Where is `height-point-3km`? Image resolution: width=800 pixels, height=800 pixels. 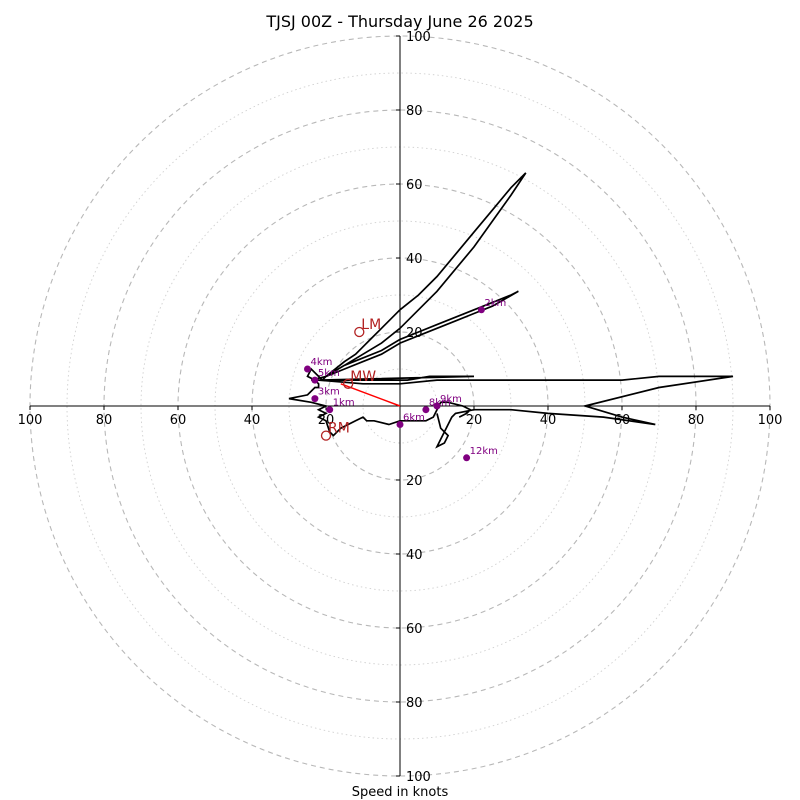
height-point-3km is located at coordinates (315, 399).